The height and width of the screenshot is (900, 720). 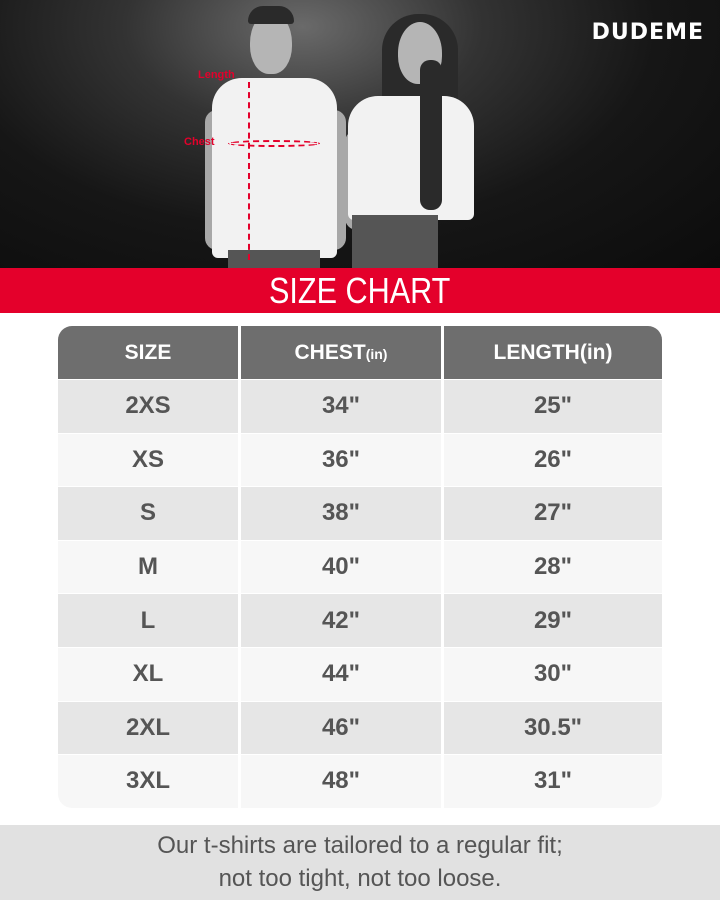 What do you see at coordinates (148, 781) in the screenshot?
I see `cell-size: 3XL` at bounding box center [148, 781].